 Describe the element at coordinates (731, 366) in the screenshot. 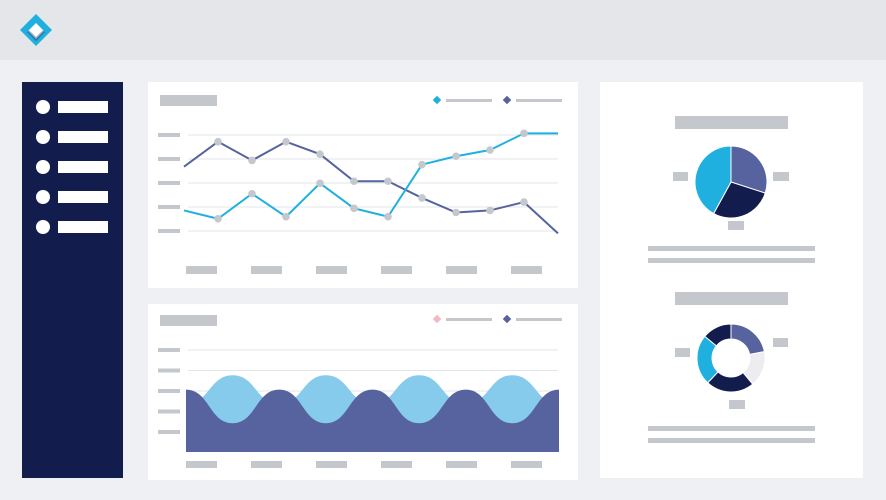

I see `donut-chart` at that location.